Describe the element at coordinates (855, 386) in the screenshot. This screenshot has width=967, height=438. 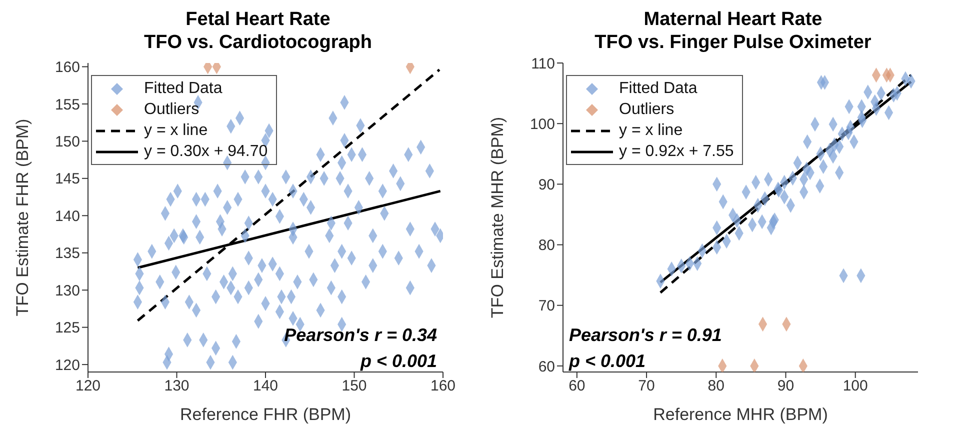
I see `x-tick-label: 100` at that location.